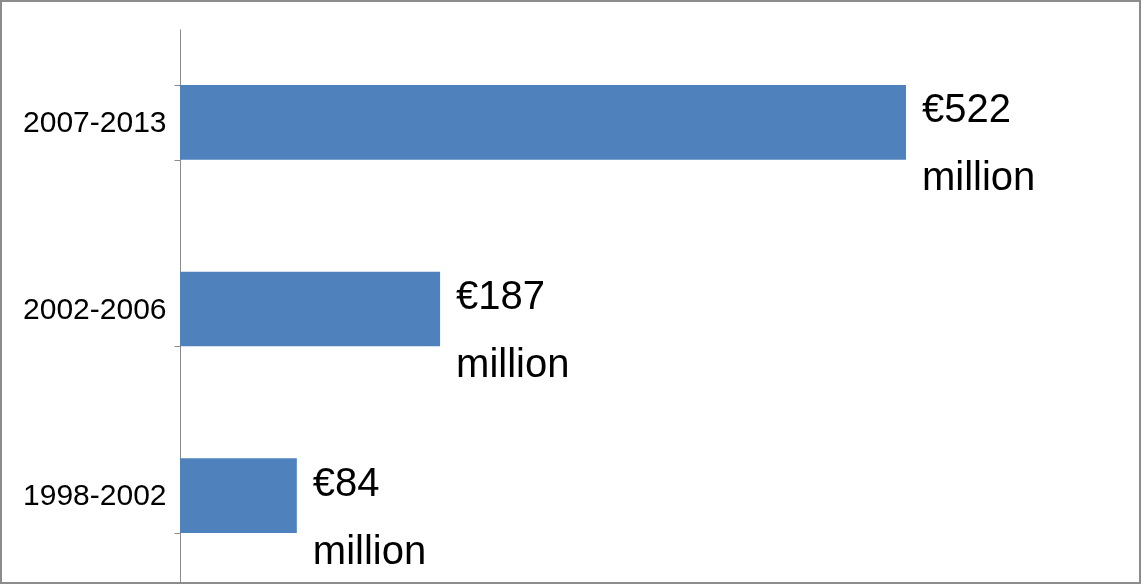  Describe the element at coordinates (95, 495) in the screenshot. I see `y-tick-label: 1998-2002` at that location.